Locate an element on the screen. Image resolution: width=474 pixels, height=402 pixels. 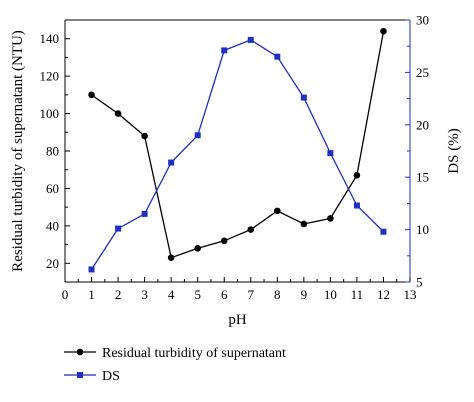
x-tick-label: 8 is located at coordinates (277, 294).